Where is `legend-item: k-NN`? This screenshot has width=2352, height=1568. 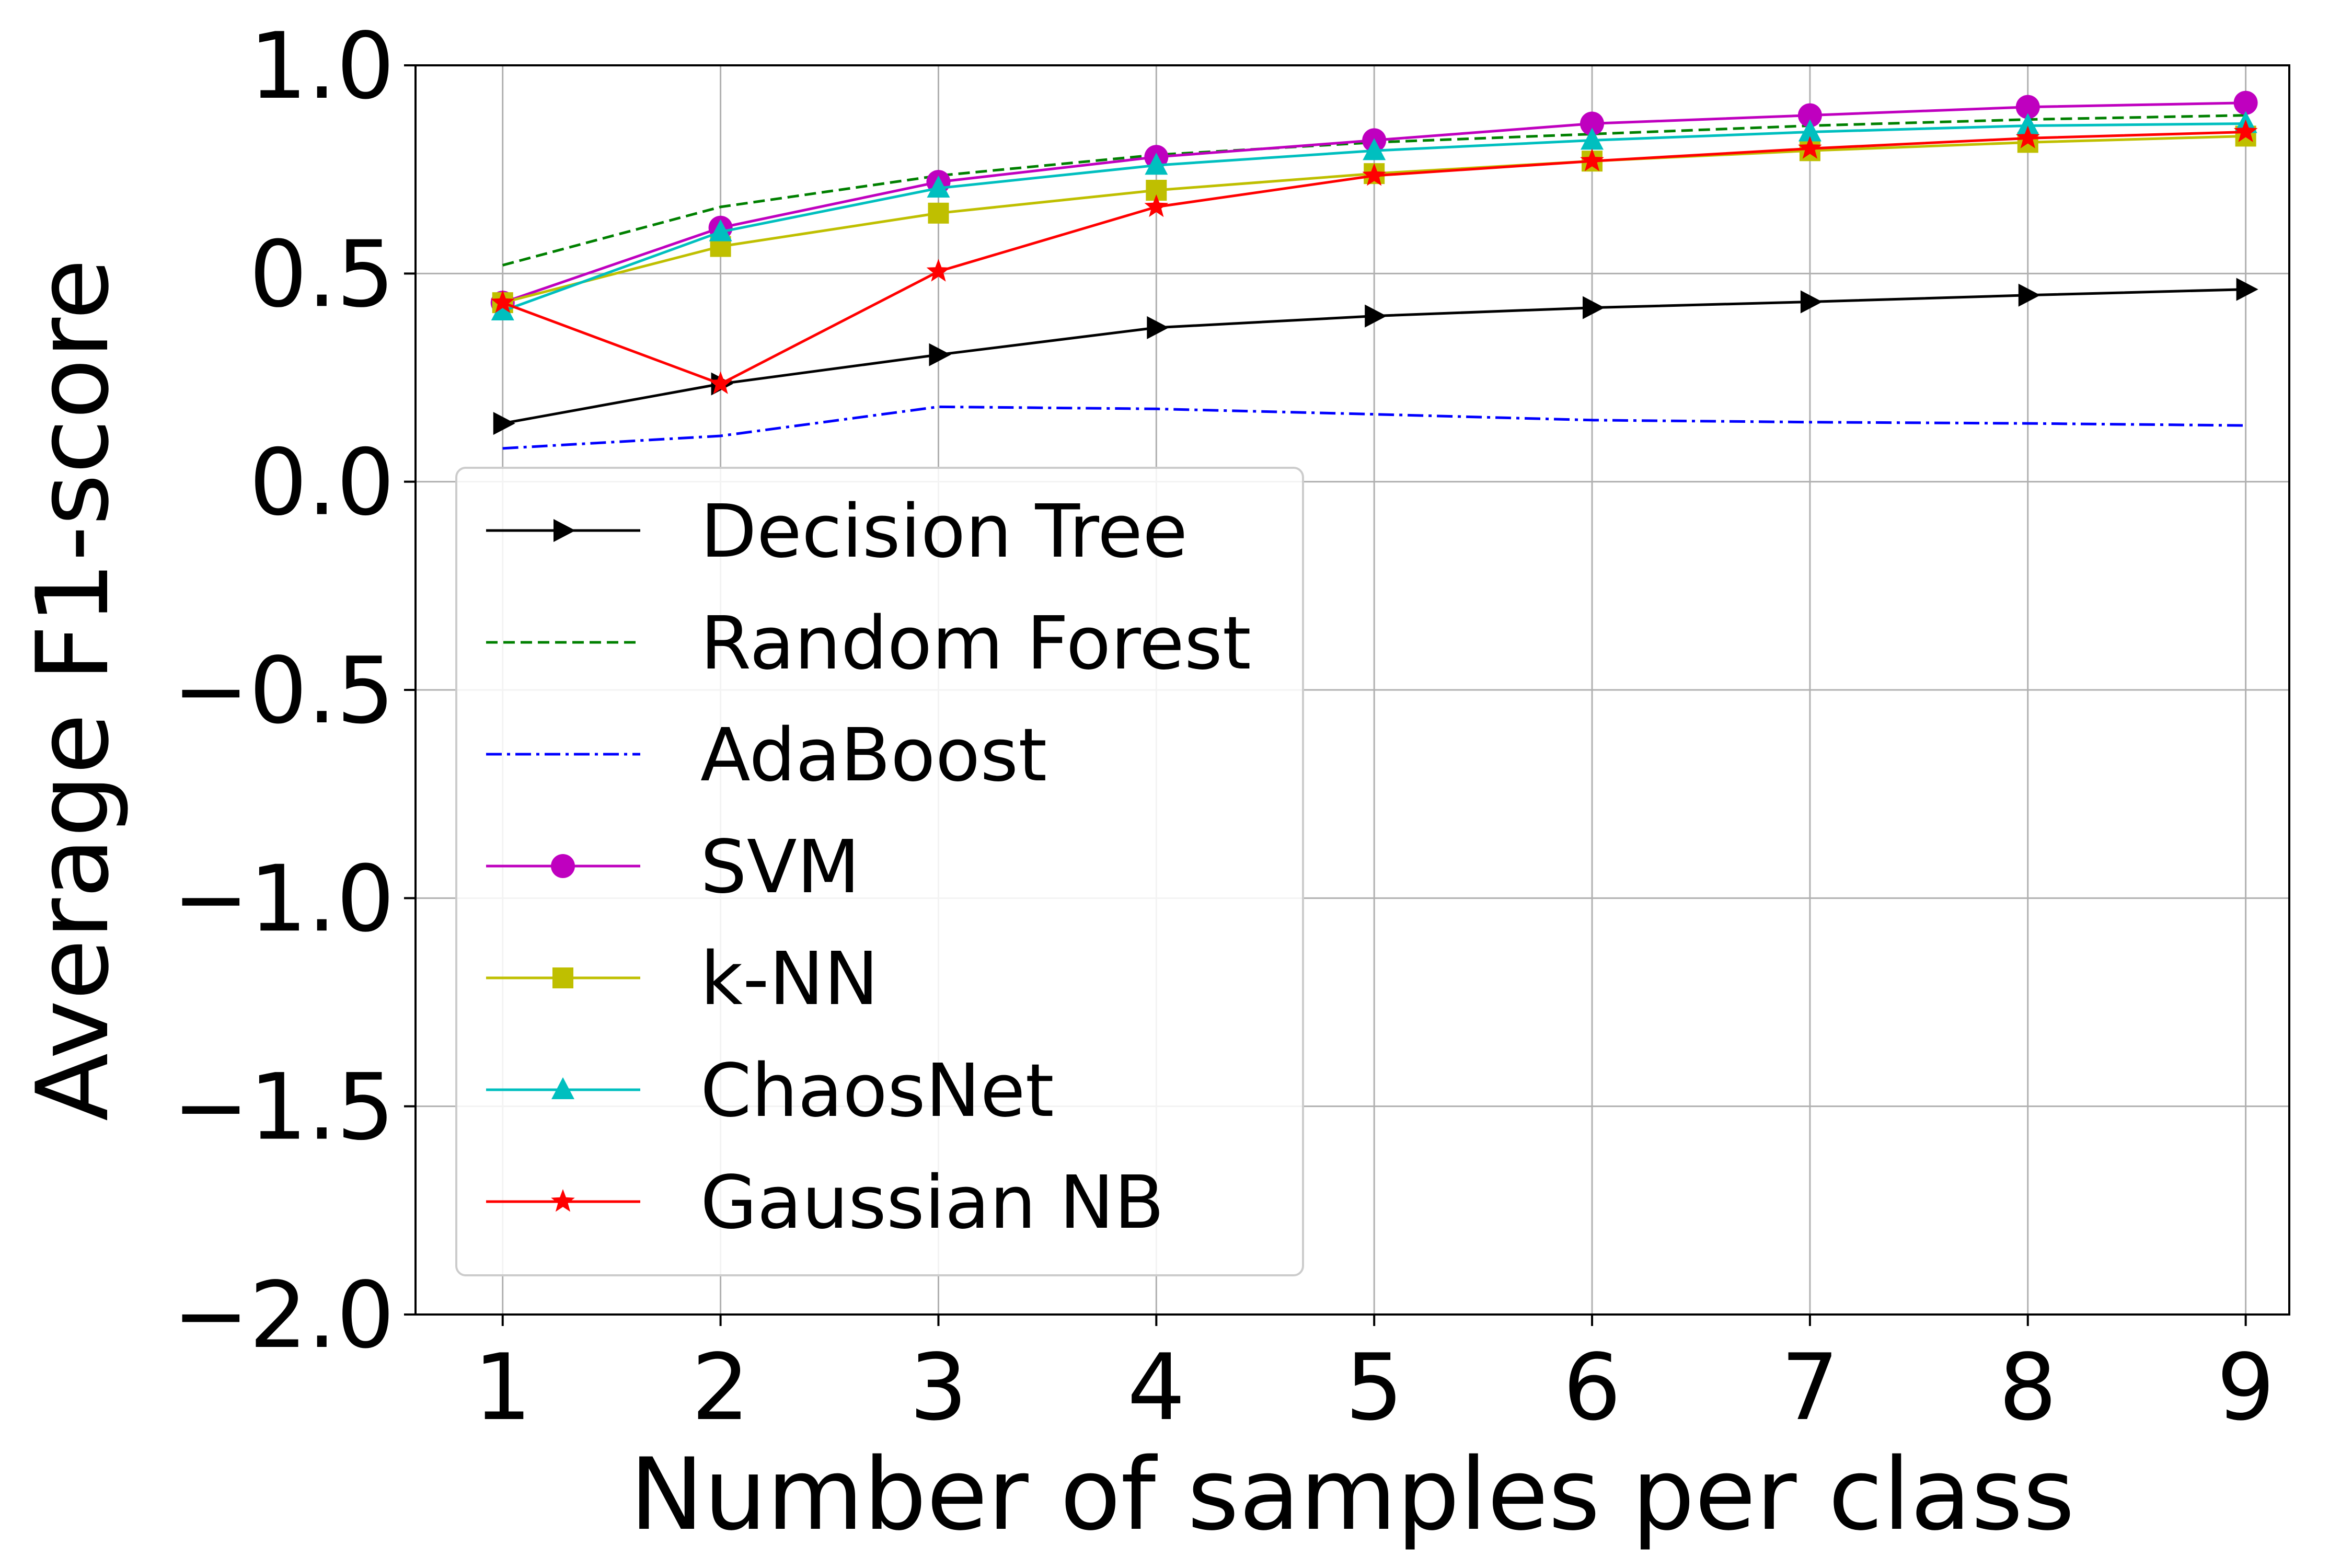
legend-item: k-NN is located at coordinates (682, 979).